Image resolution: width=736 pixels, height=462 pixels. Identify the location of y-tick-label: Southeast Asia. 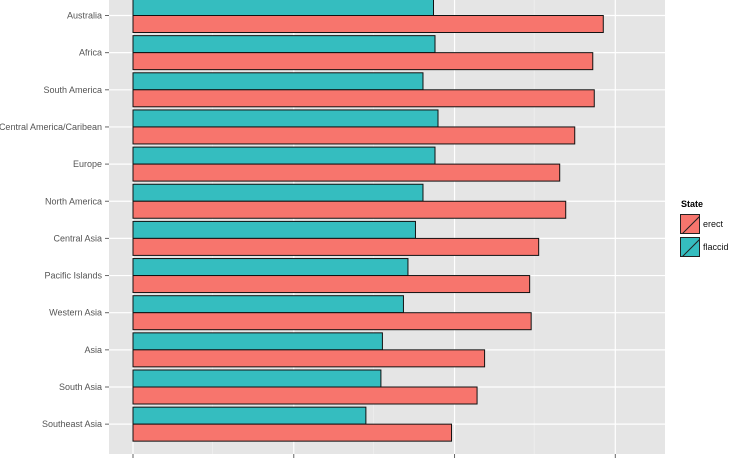
(72, 424).